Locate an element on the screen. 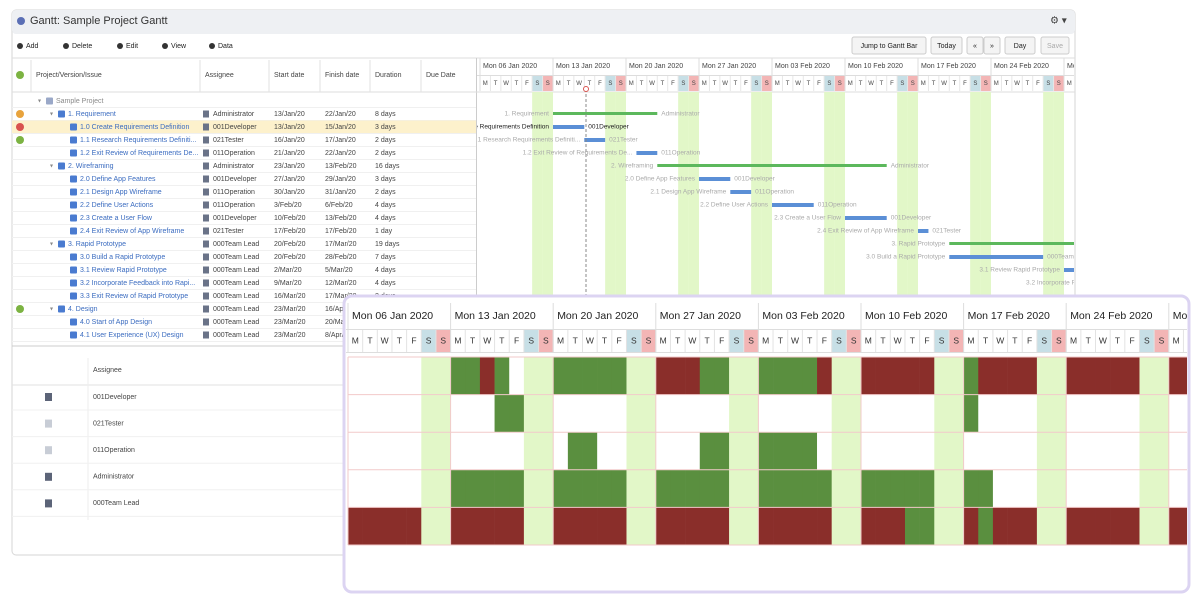 The image size is (1200, 606). task-name: 4. Design is located at coordinates (83, 309).